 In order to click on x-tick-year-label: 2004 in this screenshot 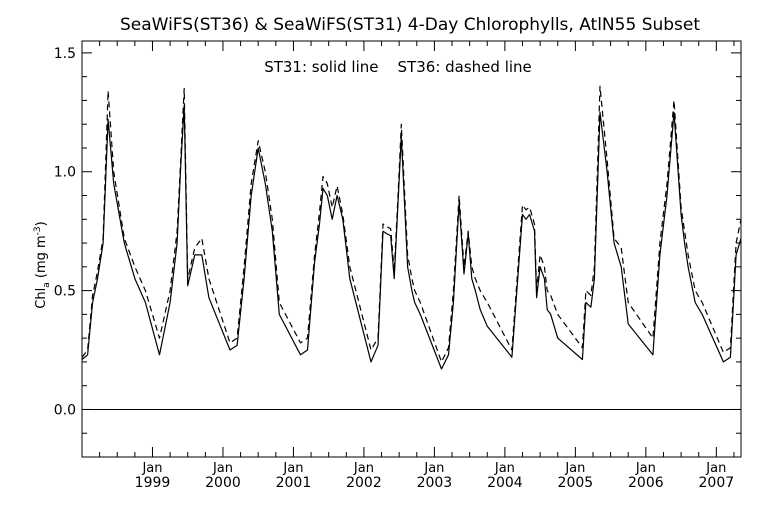, I will do `click(505, 483)`.